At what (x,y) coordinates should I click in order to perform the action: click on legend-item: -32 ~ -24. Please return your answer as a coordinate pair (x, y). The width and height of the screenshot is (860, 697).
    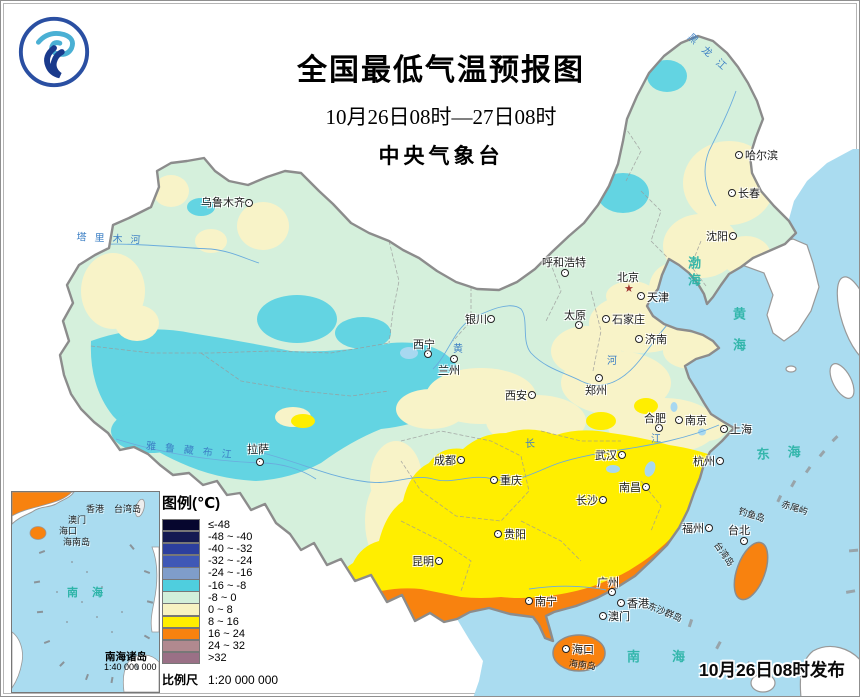
    Looking at the image, I should click on (220, 561).